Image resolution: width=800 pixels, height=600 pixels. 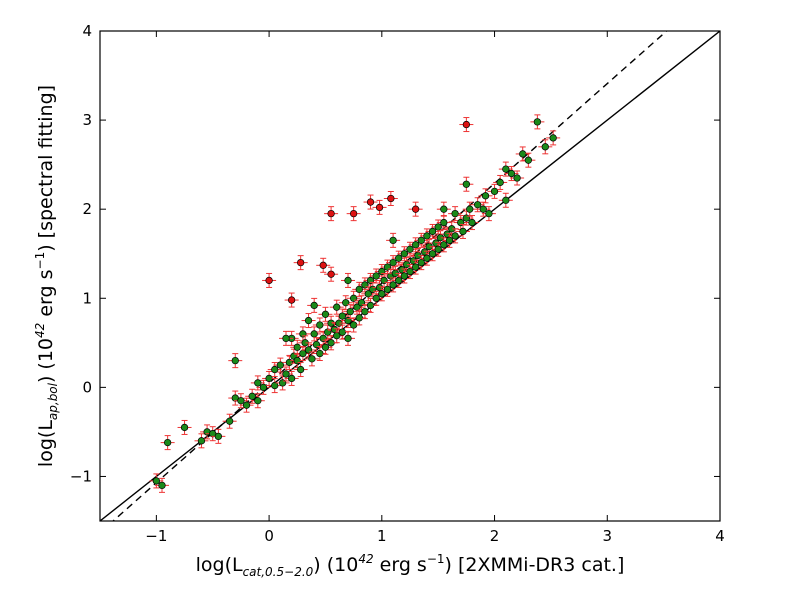 I want to click on x-tick-label: 1, so click(x=382, y=536).